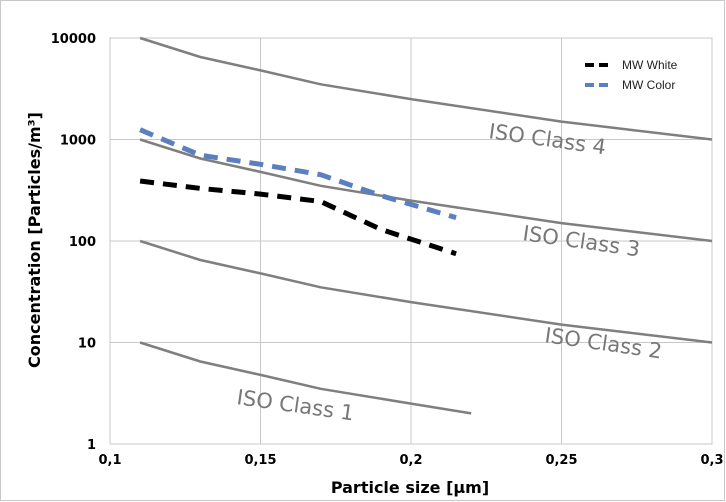  Describe the element at coordinates (91, 445) in the screenshot. I see `y-tick-label: 1` at that location.